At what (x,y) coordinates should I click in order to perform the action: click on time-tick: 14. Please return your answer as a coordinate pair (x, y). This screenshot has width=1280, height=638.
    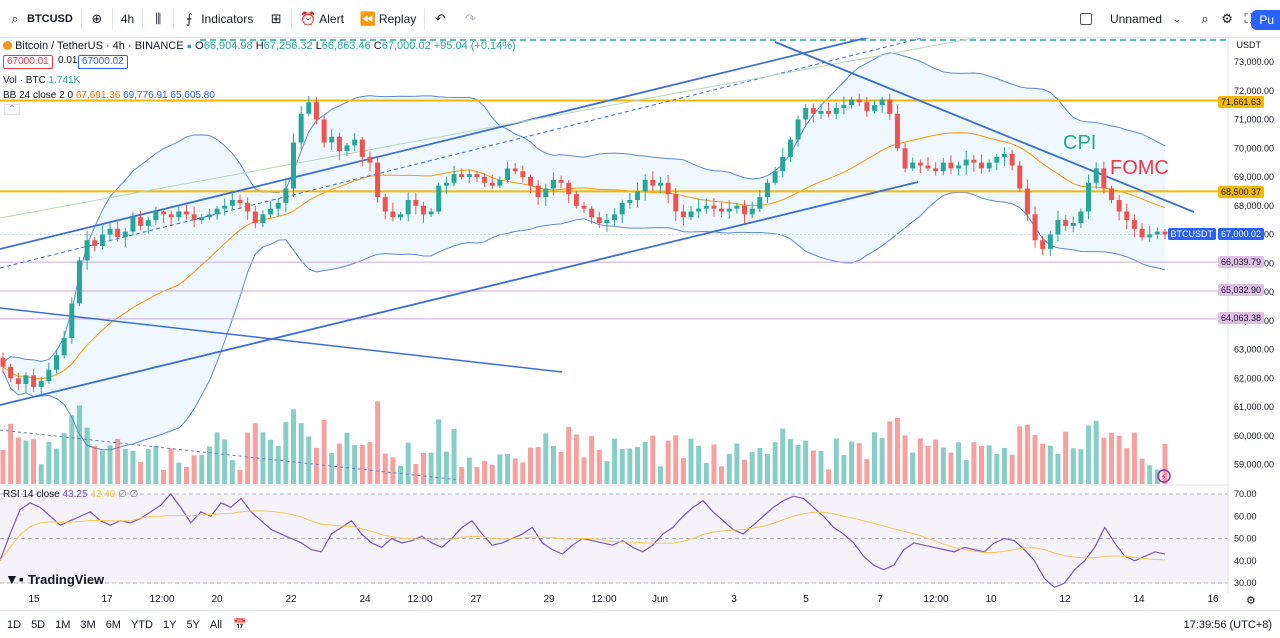
    Looking at the image, I should click on (1139, 599).